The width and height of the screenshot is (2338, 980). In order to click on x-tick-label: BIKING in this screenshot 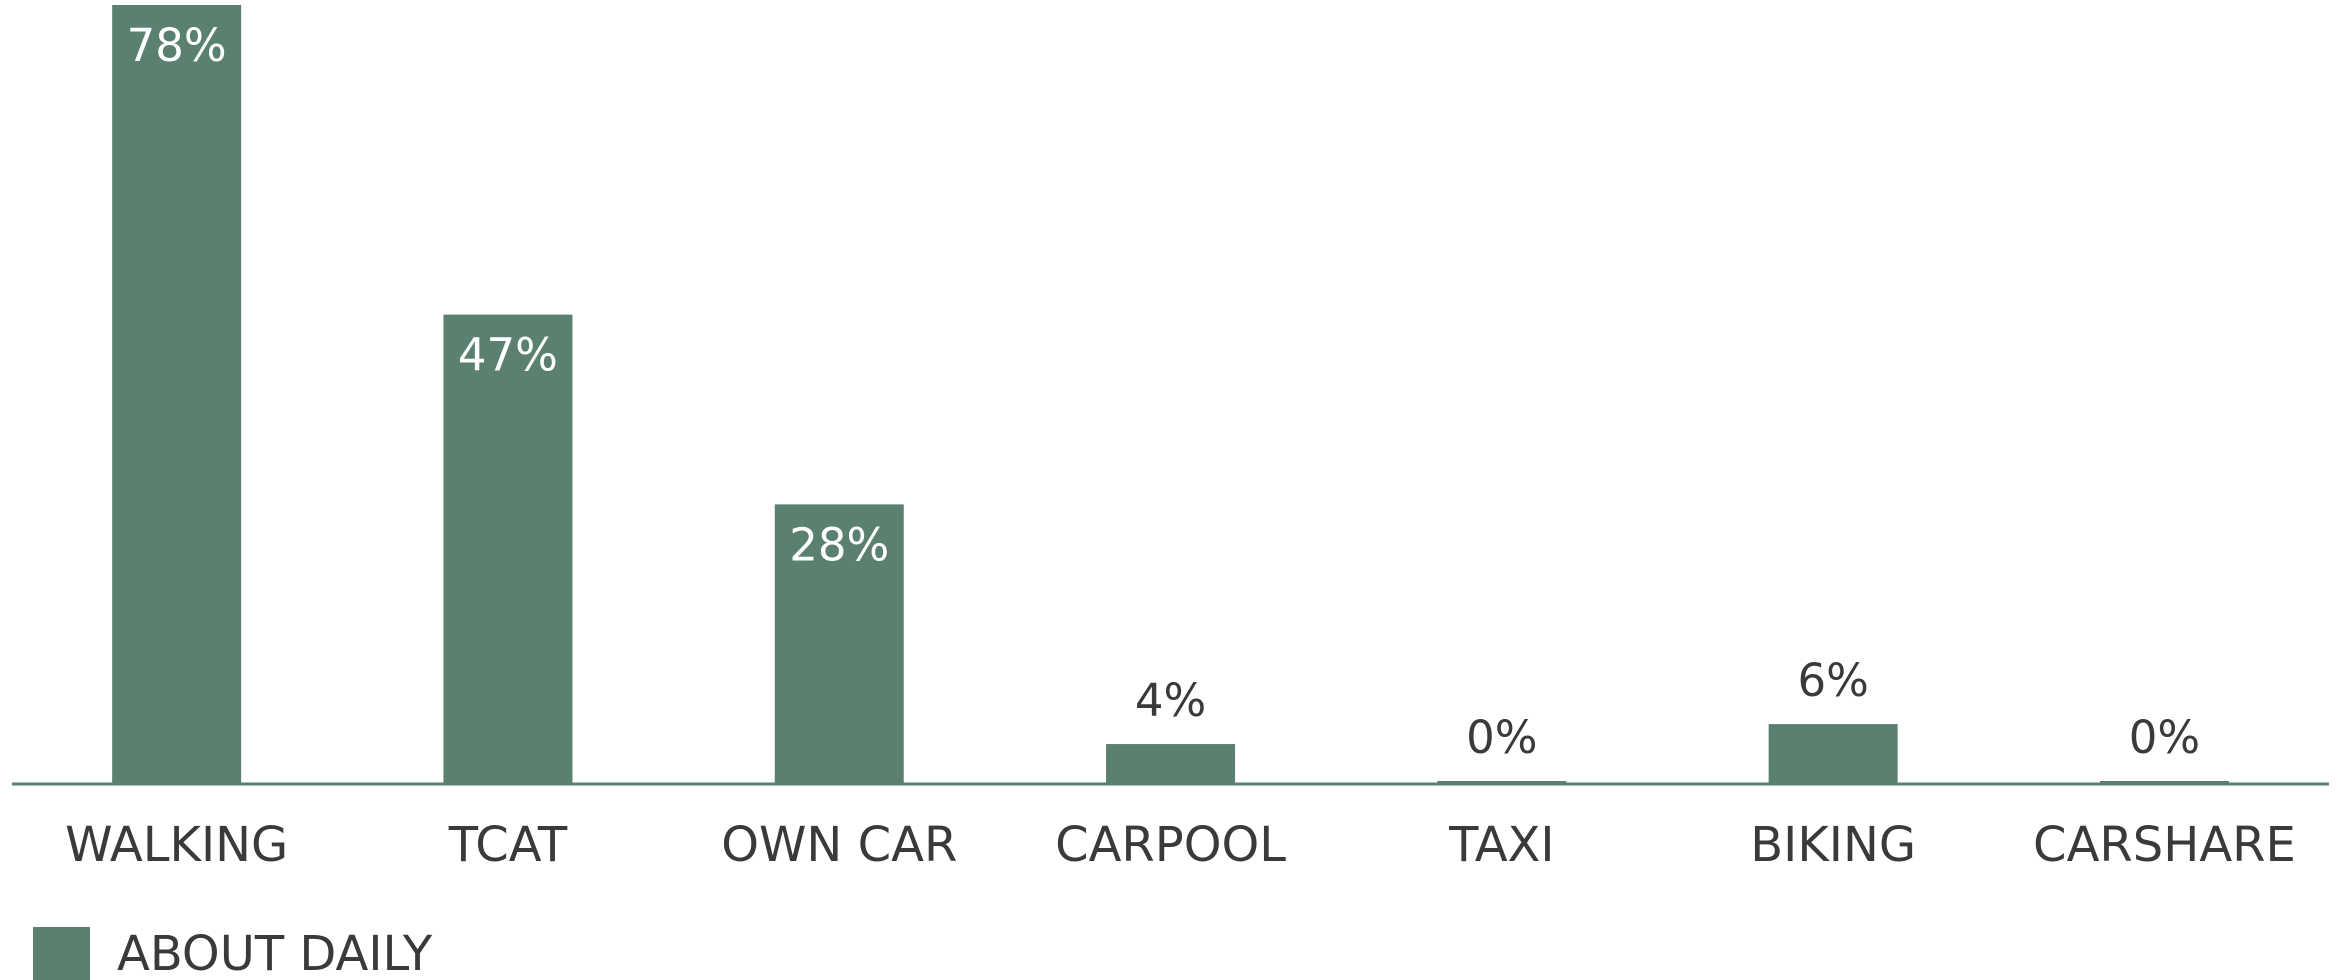, I will do `click(1833, 845)`.